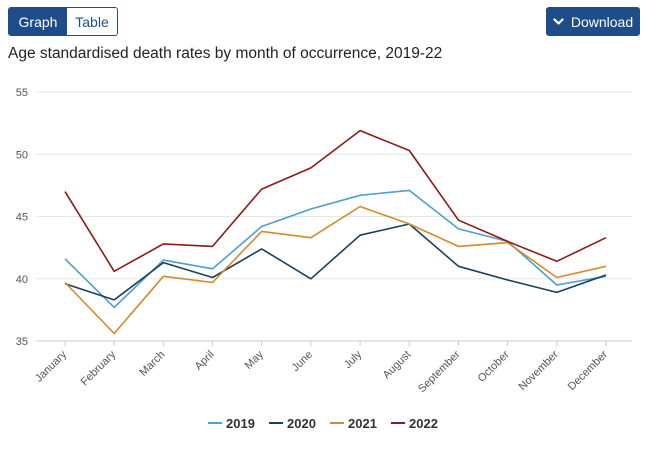  Describe the element at coordinates (22, 280) in the screenshot. I see `y-tick-label: 40` at that location.